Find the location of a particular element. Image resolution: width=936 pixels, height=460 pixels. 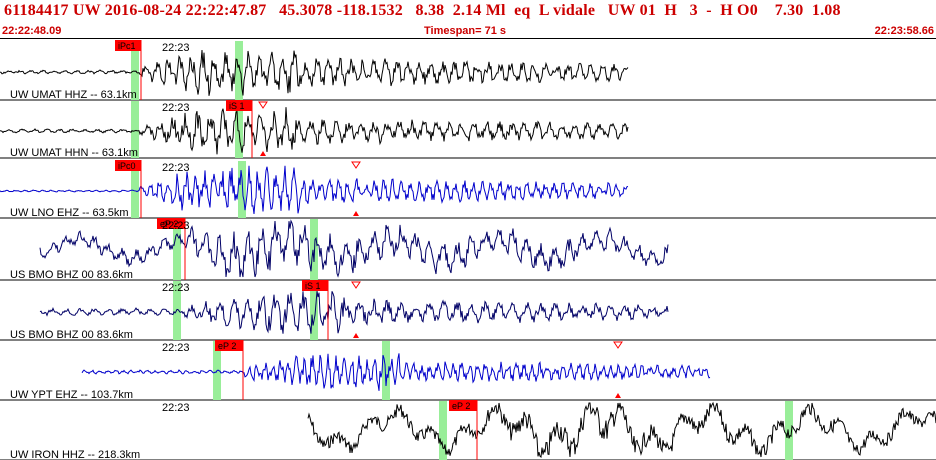

header-divider is located at coordinates (468, 38).